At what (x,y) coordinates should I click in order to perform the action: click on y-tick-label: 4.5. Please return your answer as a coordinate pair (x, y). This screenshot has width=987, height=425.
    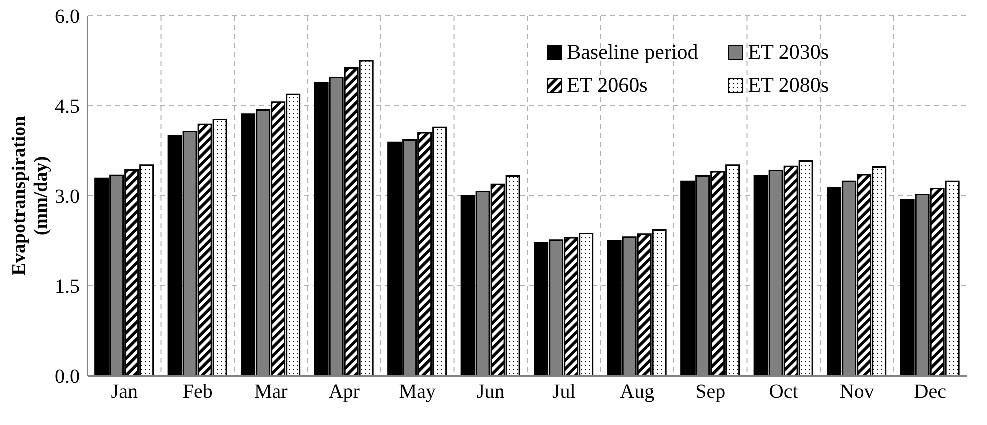
    Looking at the image, I should click on (67, 107).